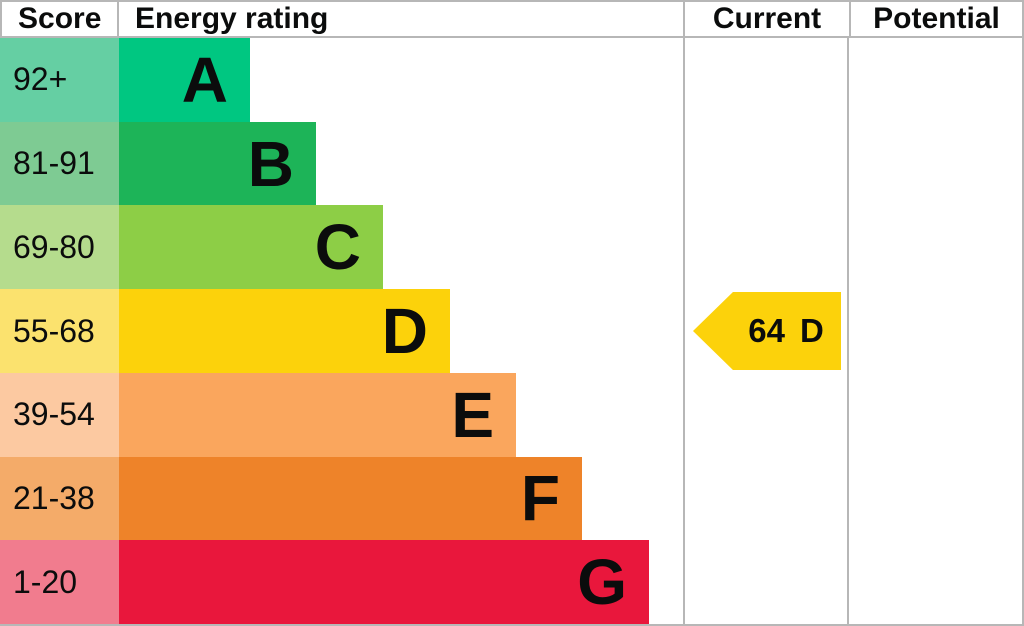  Describe the element at coordinates (540, 498) in the screenshot. I see `band-letter: F` at that location.